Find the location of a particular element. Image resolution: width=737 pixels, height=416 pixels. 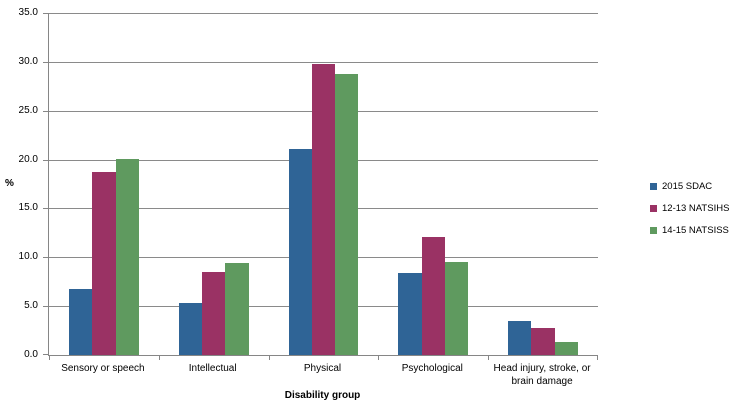

y-axis-tick-label: 25.0 is located at coordinates (28, 110).